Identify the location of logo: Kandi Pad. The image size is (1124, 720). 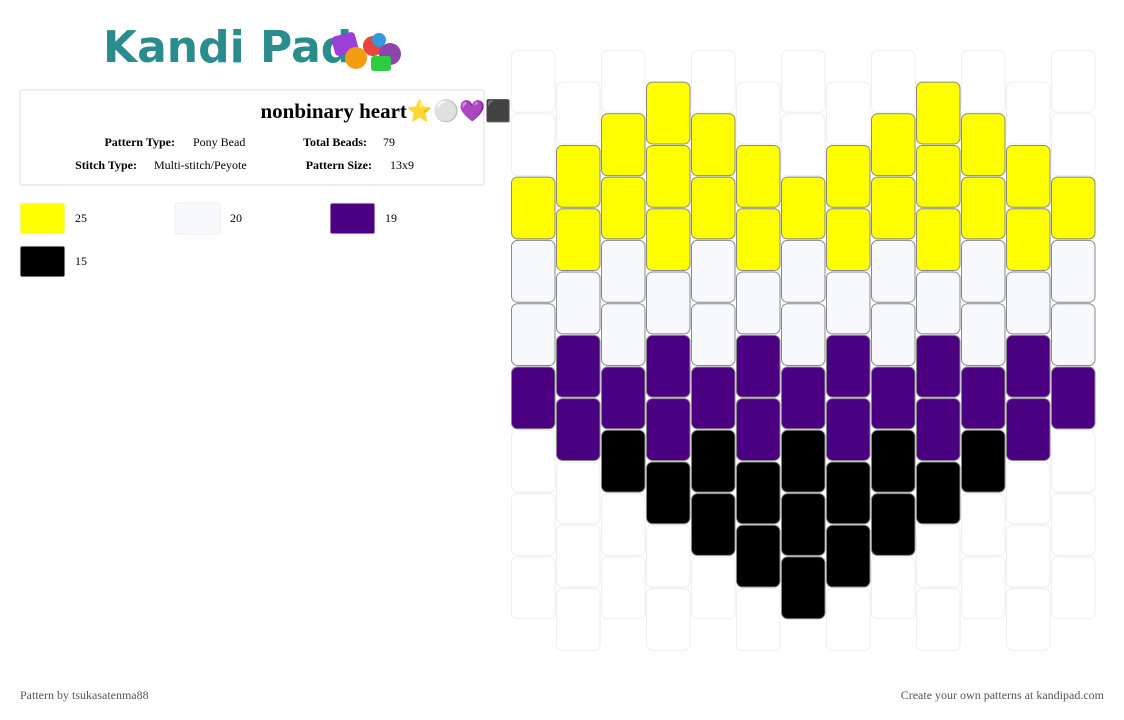
(227, 47).